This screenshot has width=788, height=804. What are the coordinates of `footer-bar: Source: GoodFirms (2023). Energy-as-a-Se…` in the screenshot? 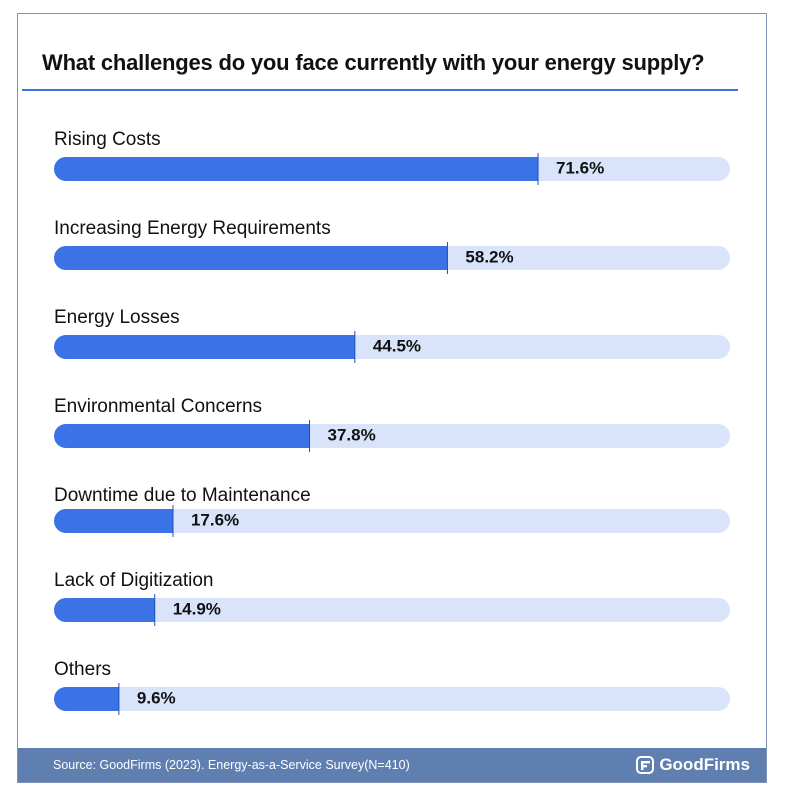 It's located at (392, 765).